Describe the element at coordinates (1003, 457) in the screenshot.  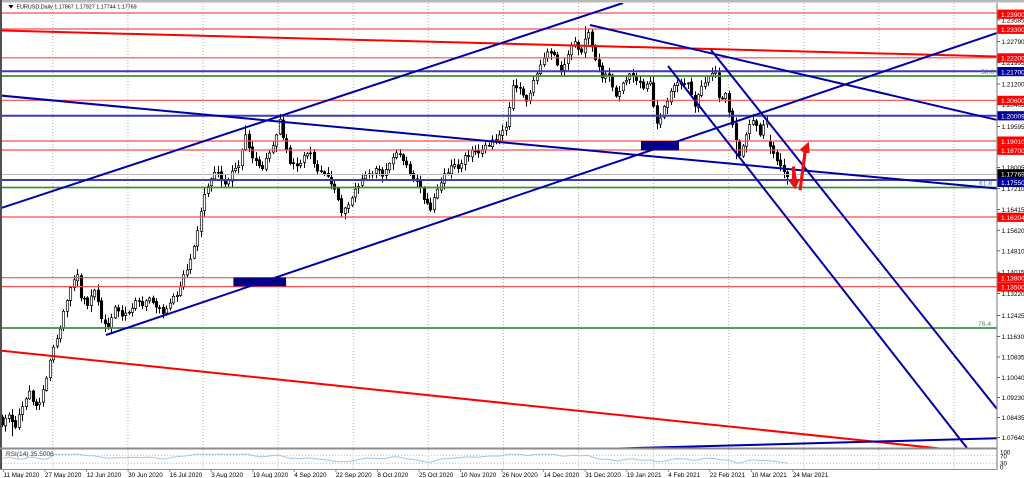
I see `svg-text: 70` at that location.